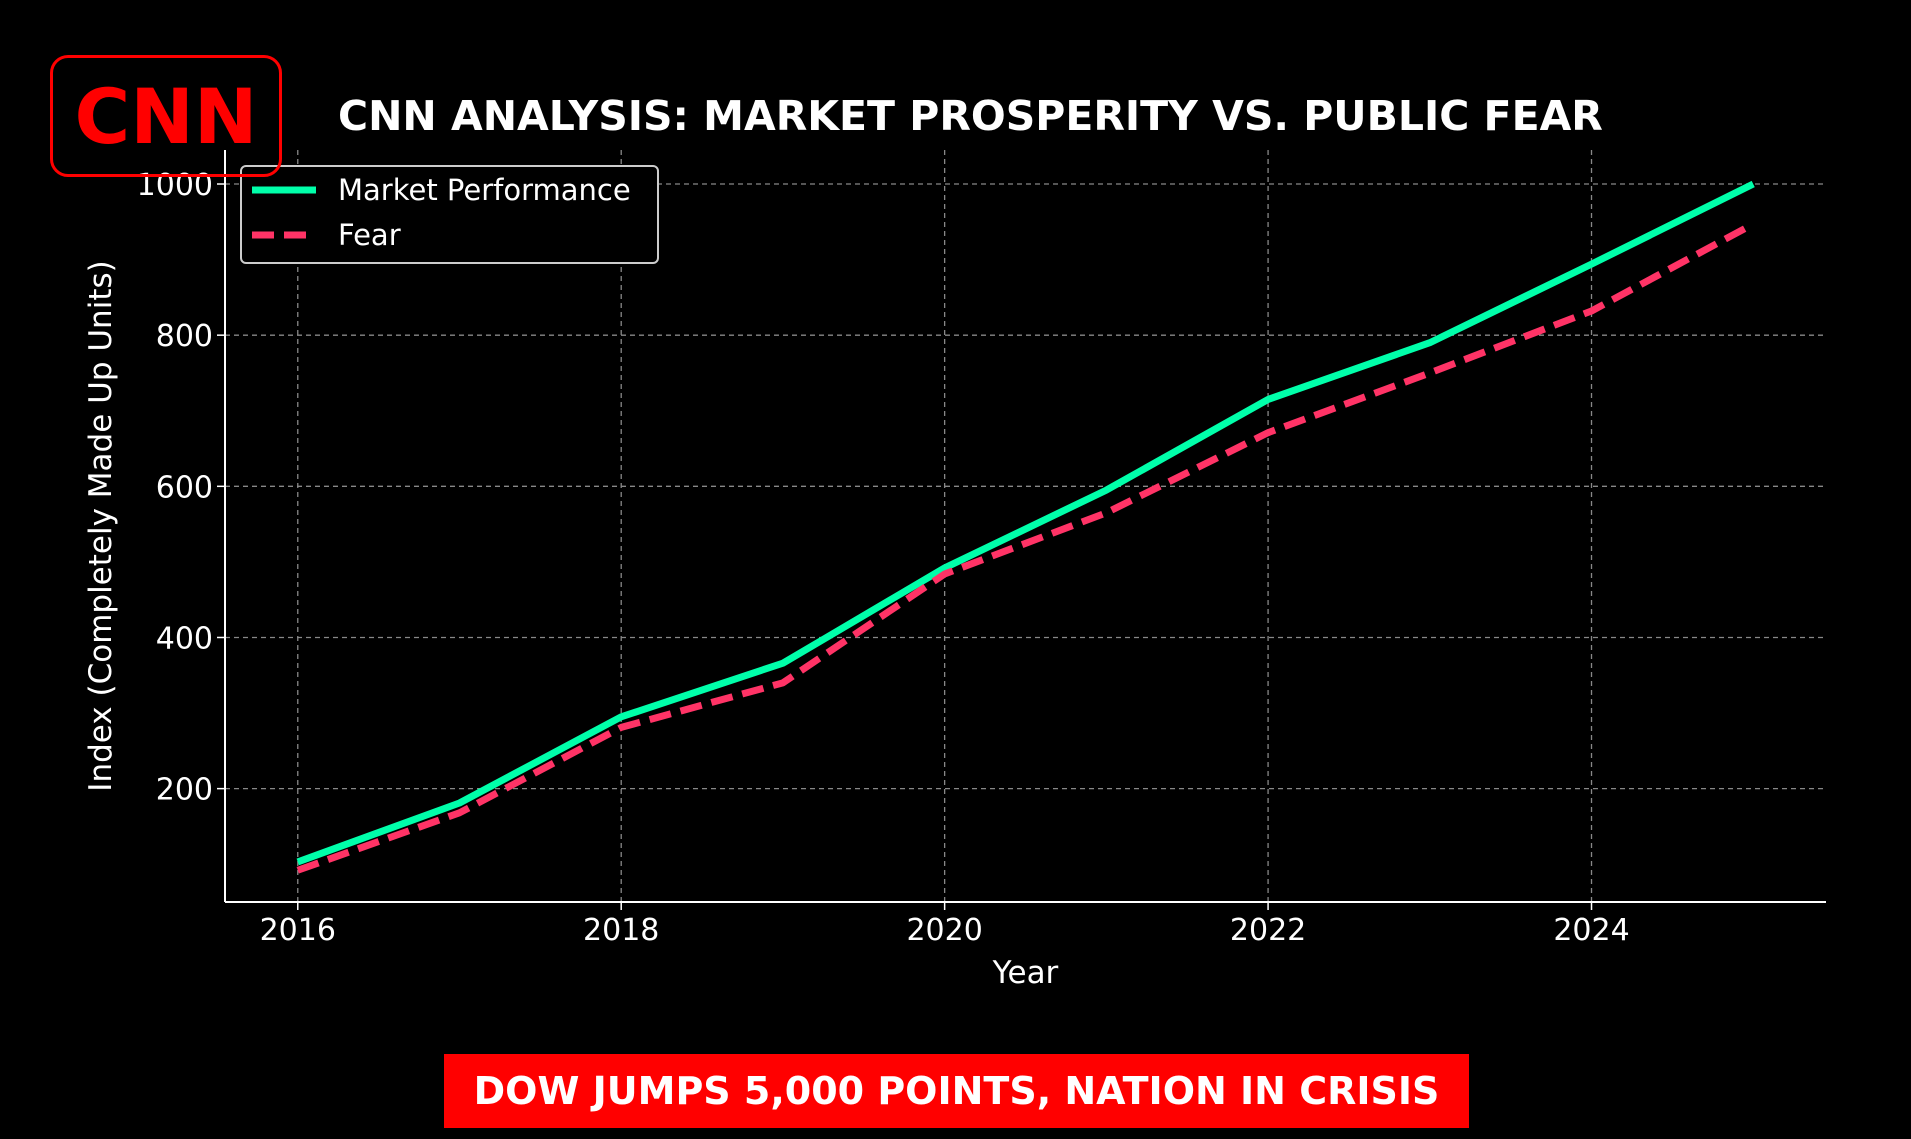 This screenshot has height=1139, width=1911. What do you see at coordinates (184, 638) in the screenshot?
I see `y-tick-label: 400` at bounding box center [184, 638].